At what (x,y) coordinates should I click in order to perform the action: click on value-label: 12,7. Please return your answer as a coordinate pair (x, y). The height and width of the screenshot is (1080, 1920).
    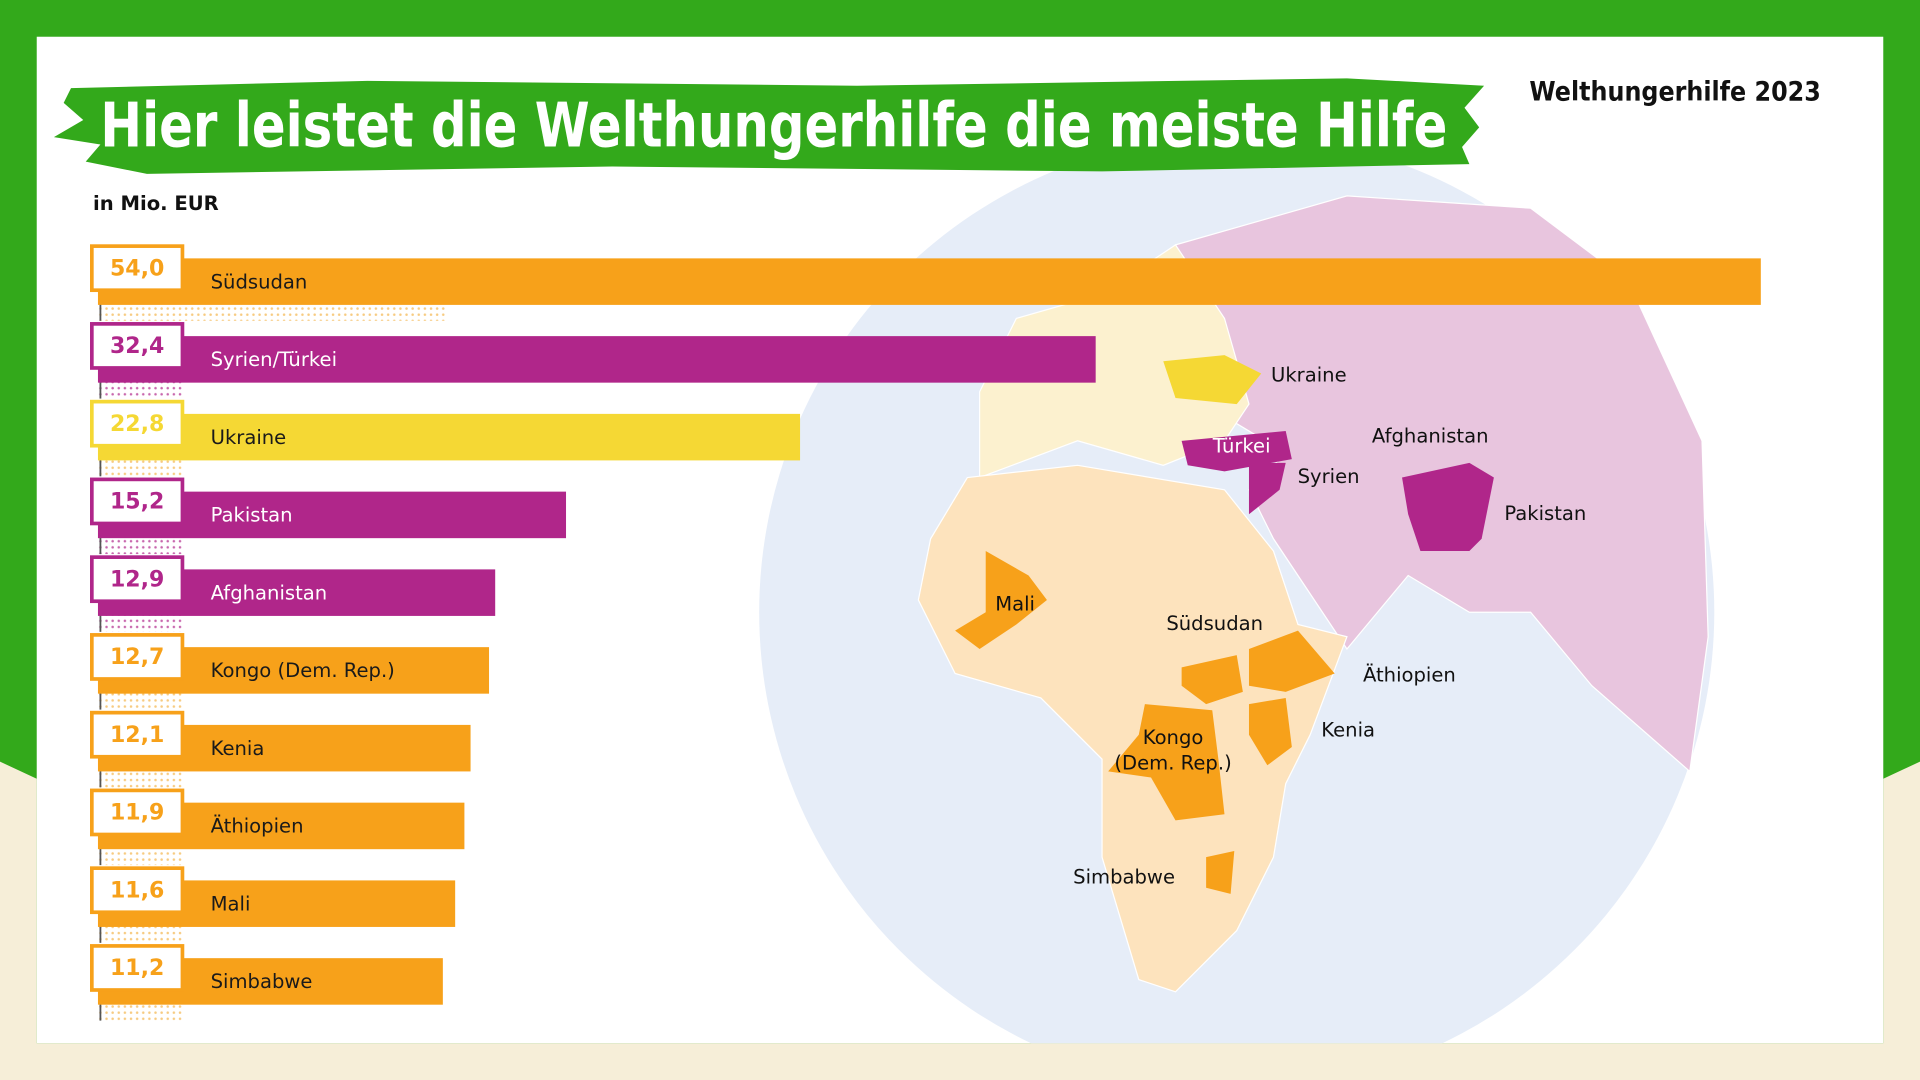
    Looking at the image, I should click on (137, 657).